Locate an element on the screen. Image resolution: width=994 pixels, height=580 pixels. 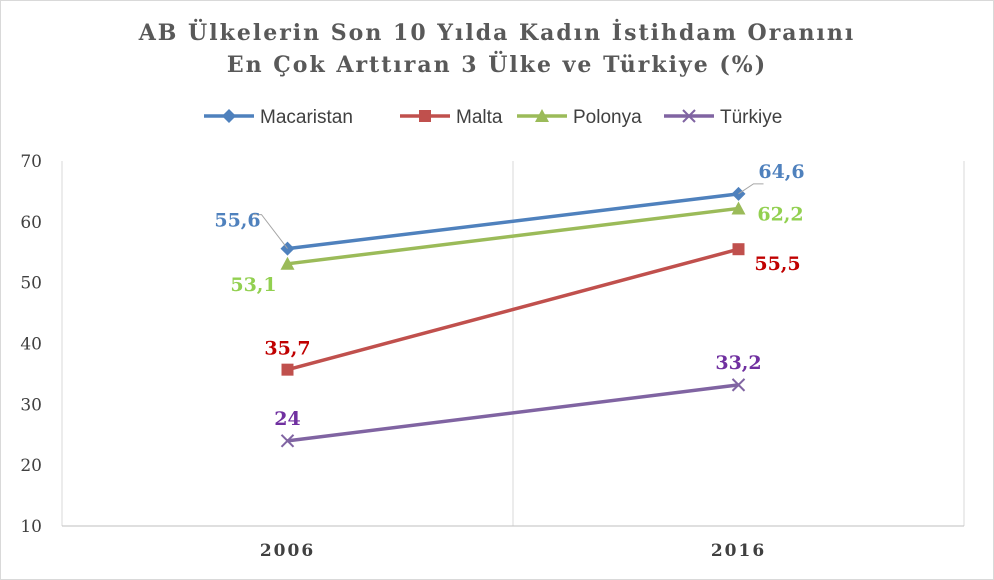
chart-title-line2: En Çok Arttıran 3 Ülke ve Türkiye (%) is located at coordinates (497, 65).